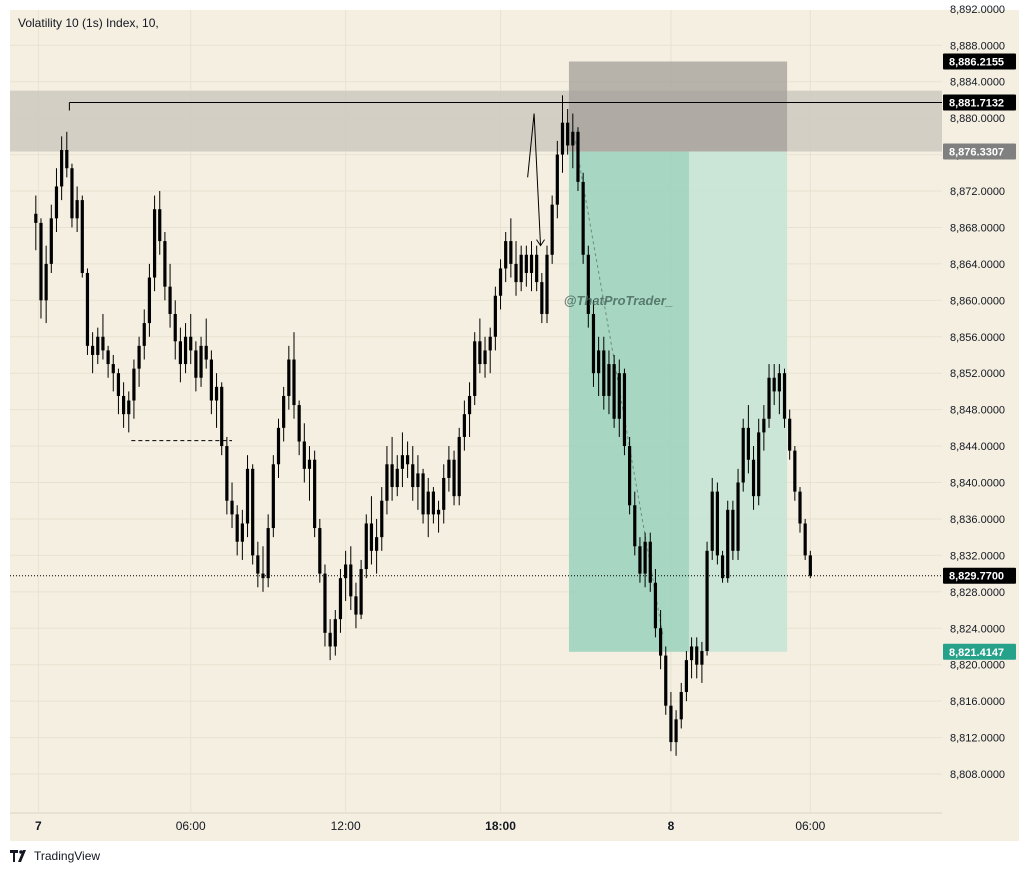 The height and width of the screenshot is (880, 1031). Describe the element at coordinates (476, 121) in the screenshot. I see `supply-zone` at that location.